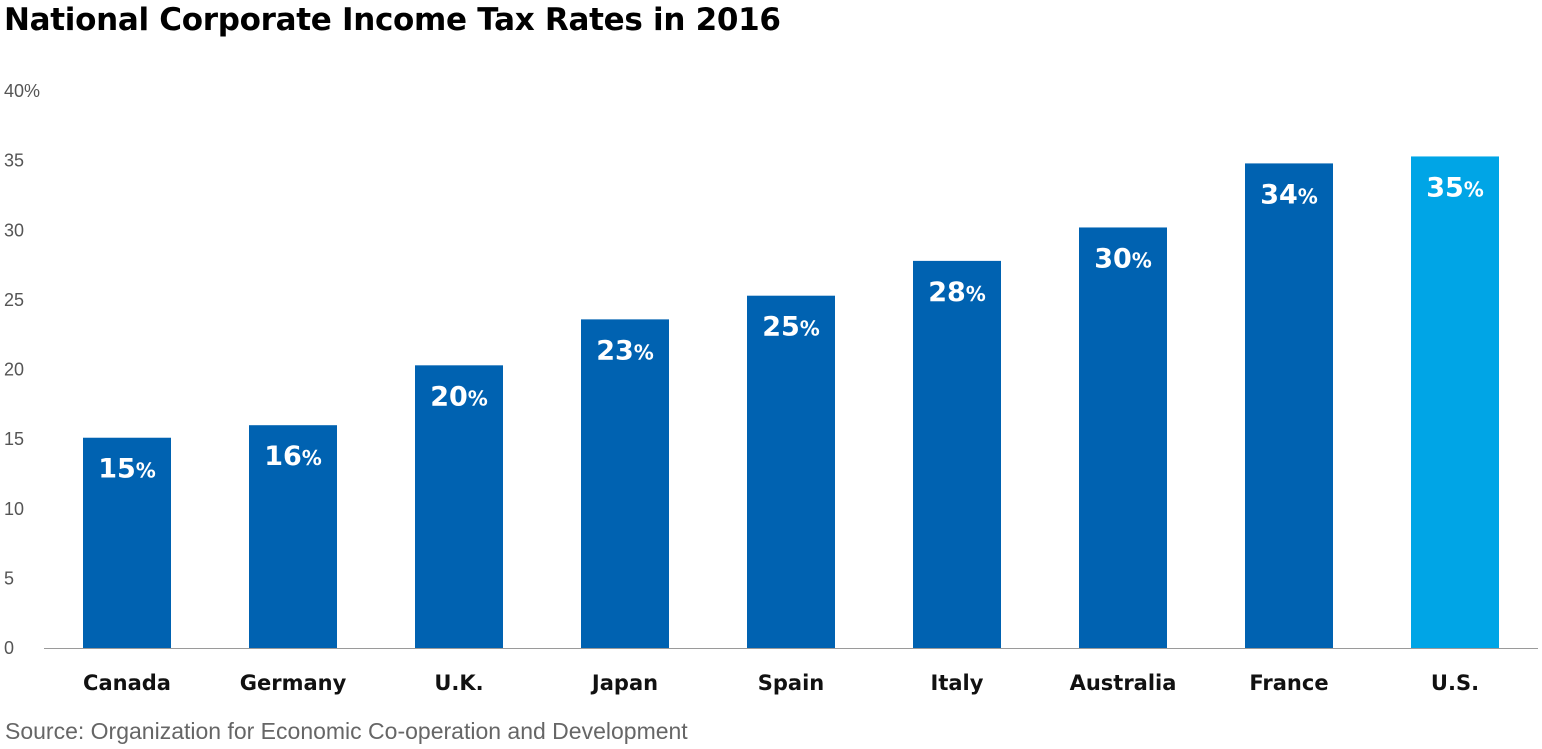 The height and width of the screenshot is (749, 1542). What do you see at coordinates (283, 456) in the screenshot?
I see `bar-value-number: 16` at bounding box center [283, 456].